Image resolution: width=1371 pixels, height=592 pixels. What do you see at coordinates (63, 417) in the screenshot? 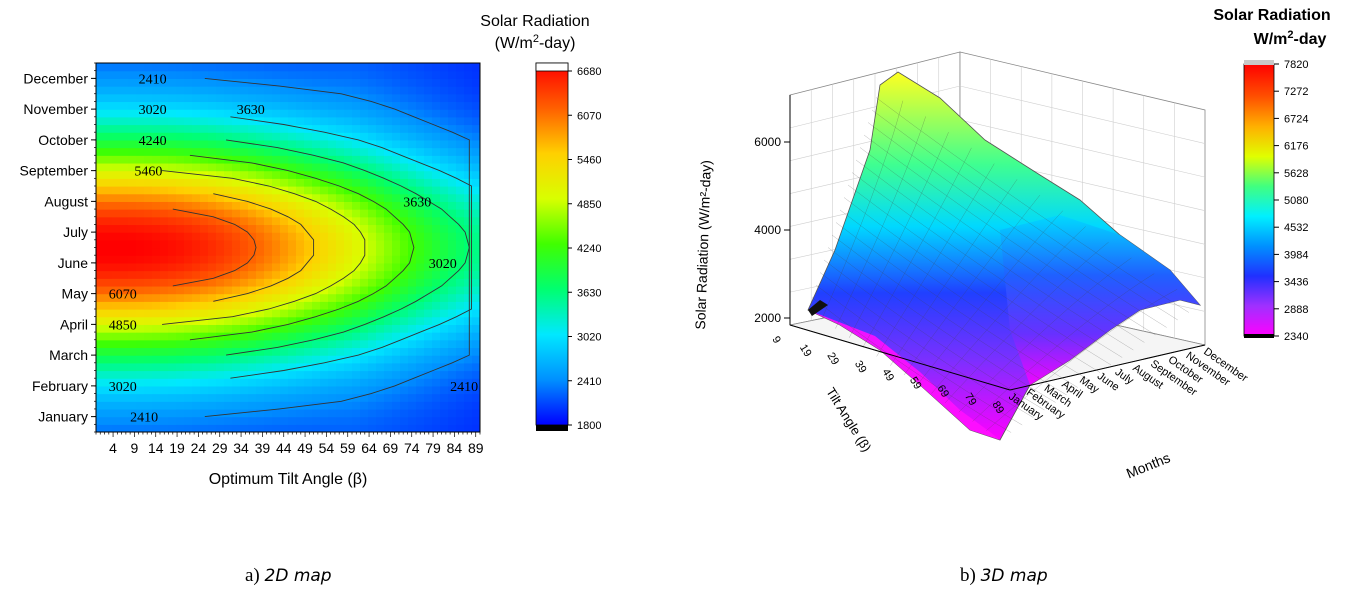
I see `y-tick-label: January` at bounding box center [63, 417].